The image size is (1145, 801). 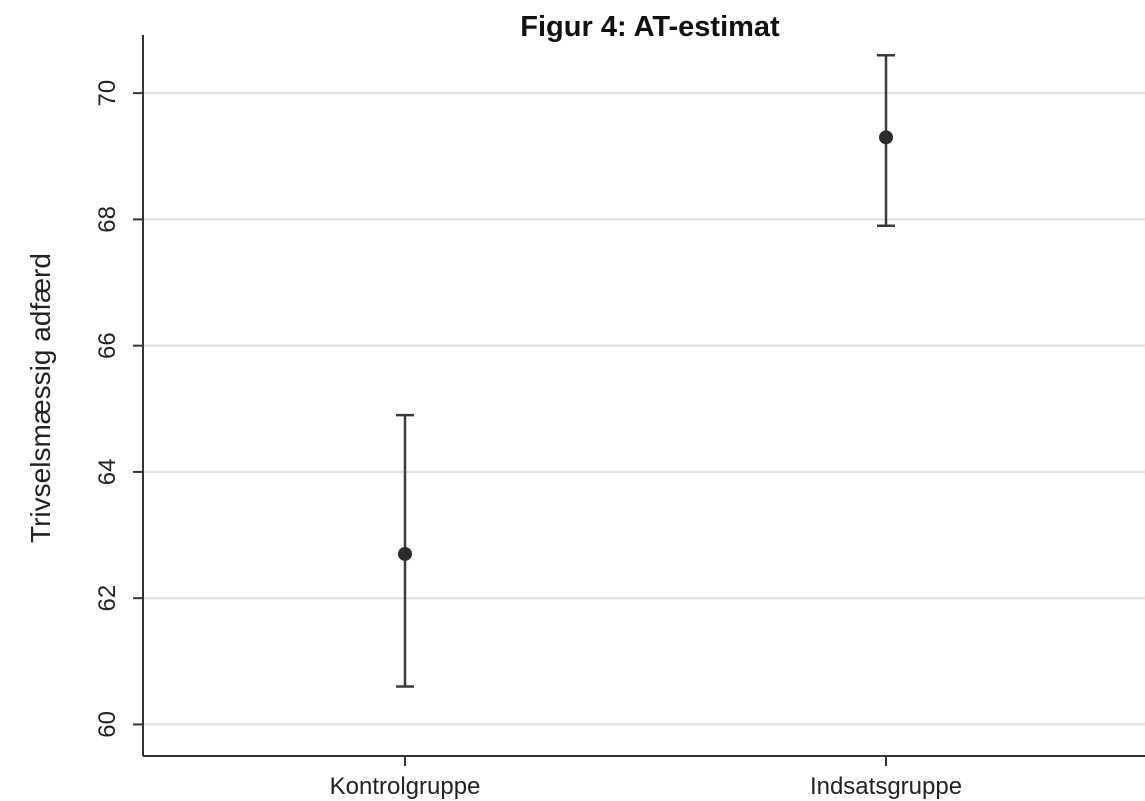 What do you see at coordinates (107, 724) in the screenshot?
I see `y-tick-label-60: 60` at bounding box center [107, 724].